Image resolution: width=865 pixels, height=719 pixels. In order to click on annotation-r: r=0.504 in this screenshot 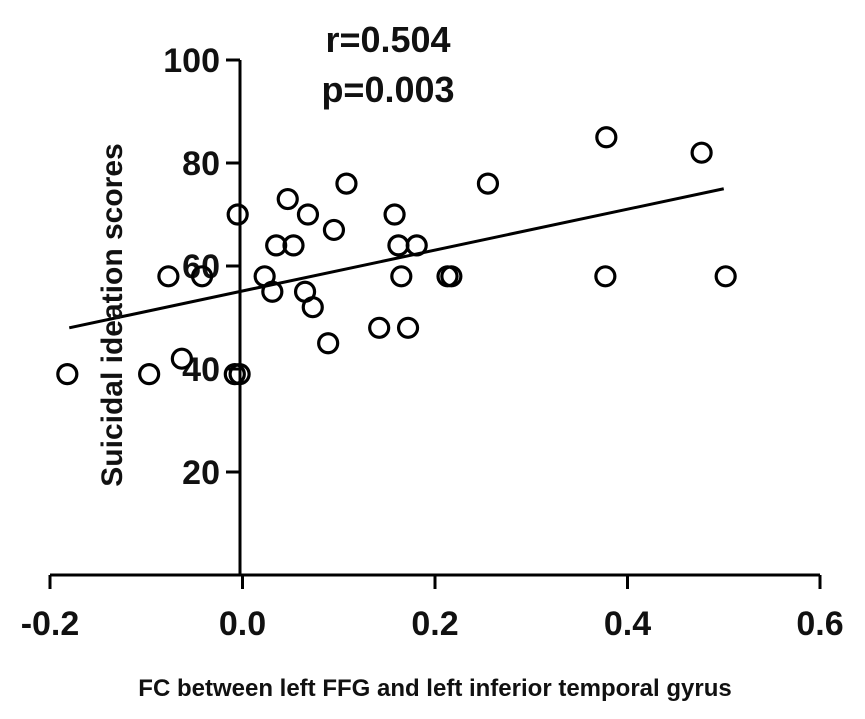, I will do `click(387, 39)`.